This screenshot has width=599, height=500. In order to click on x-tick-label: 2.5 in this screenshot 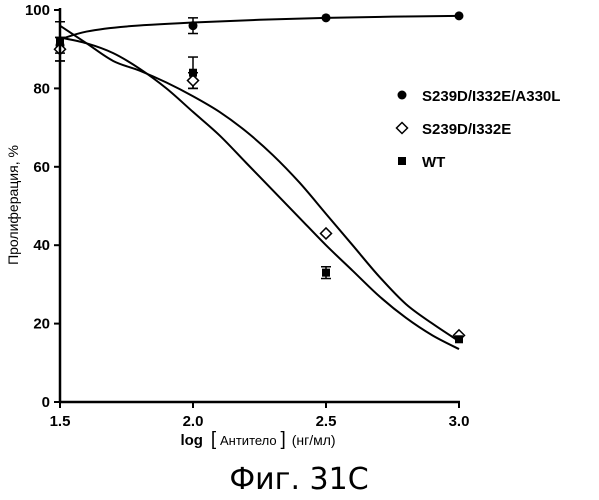, I will do `click(326, 421)`.